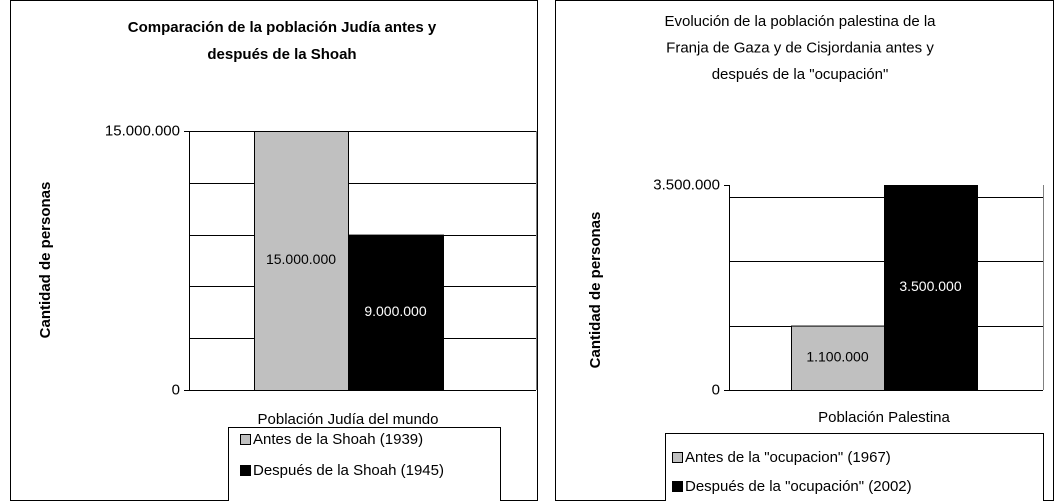 This screenshot has height=501, width=1063. I want to click on value-label: 1.100.000, so click(837, 356).